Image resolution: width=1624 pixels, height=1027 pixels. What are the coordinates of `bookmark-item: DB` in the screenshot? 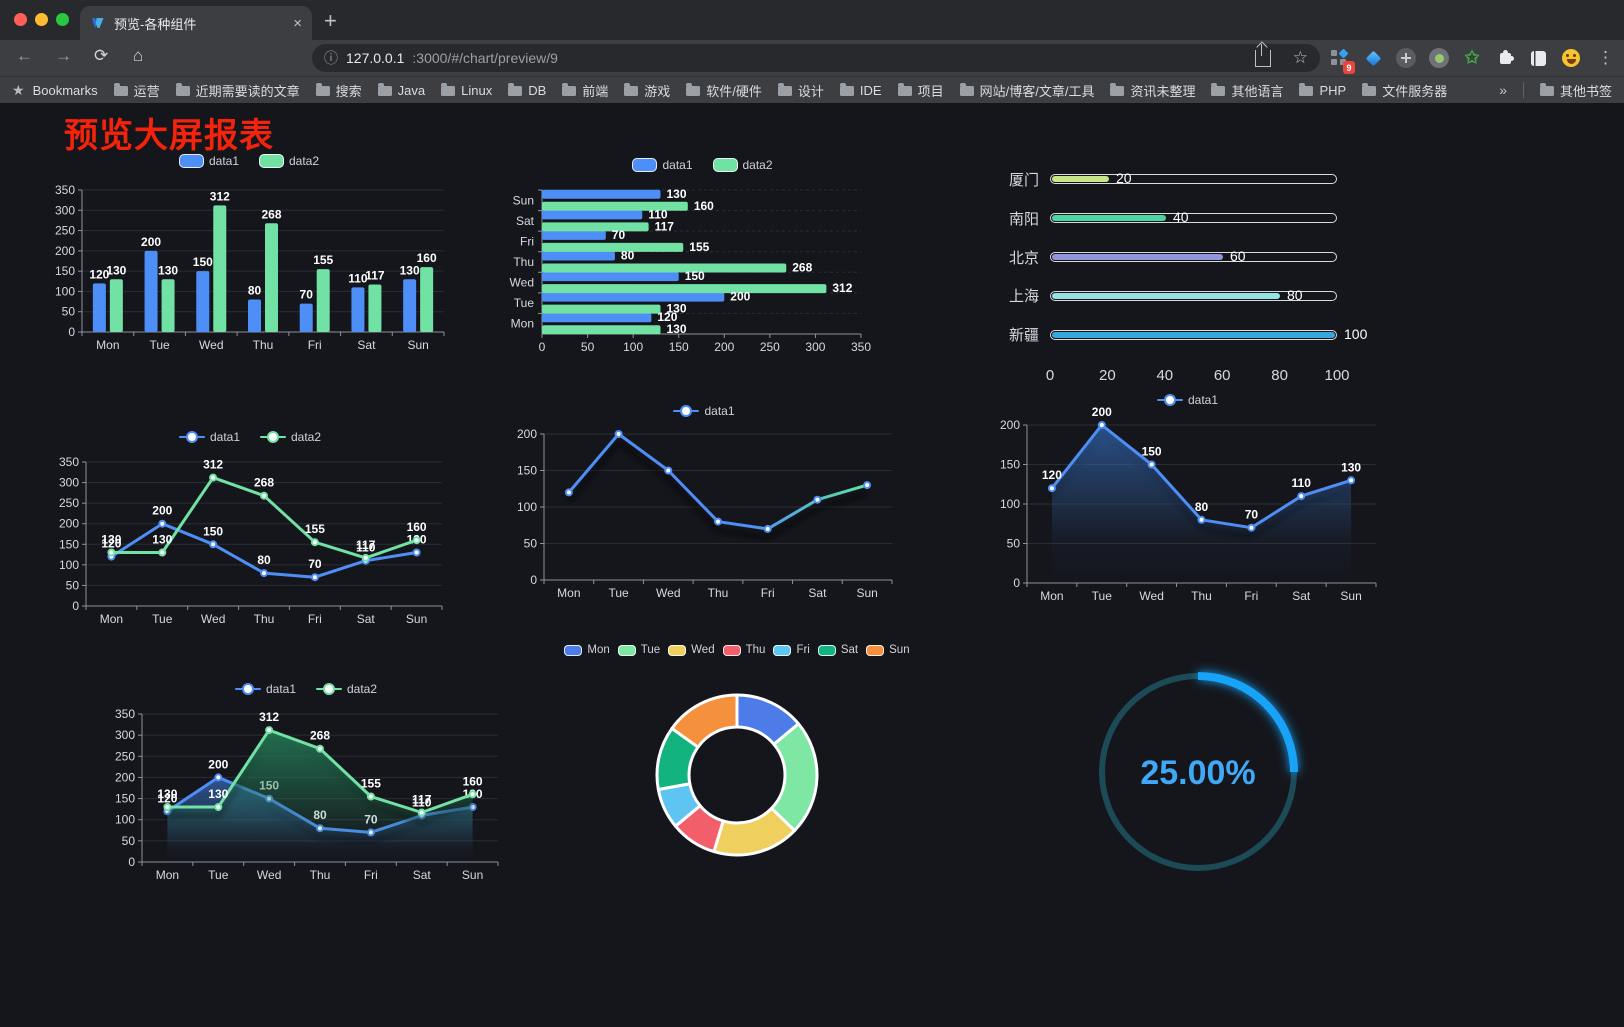 It's located at (527, 90).